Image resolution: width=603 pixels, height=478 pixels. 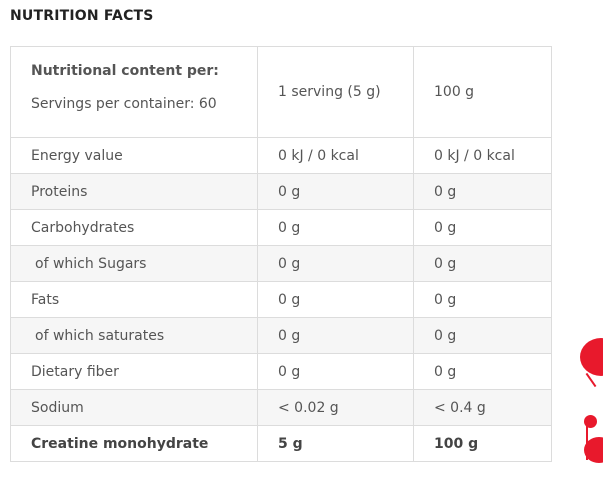 What do you see at coordinates (134, 191) in the screenshot?
I see `nutrient-name: Proteins` at bounding box center [134, 191].